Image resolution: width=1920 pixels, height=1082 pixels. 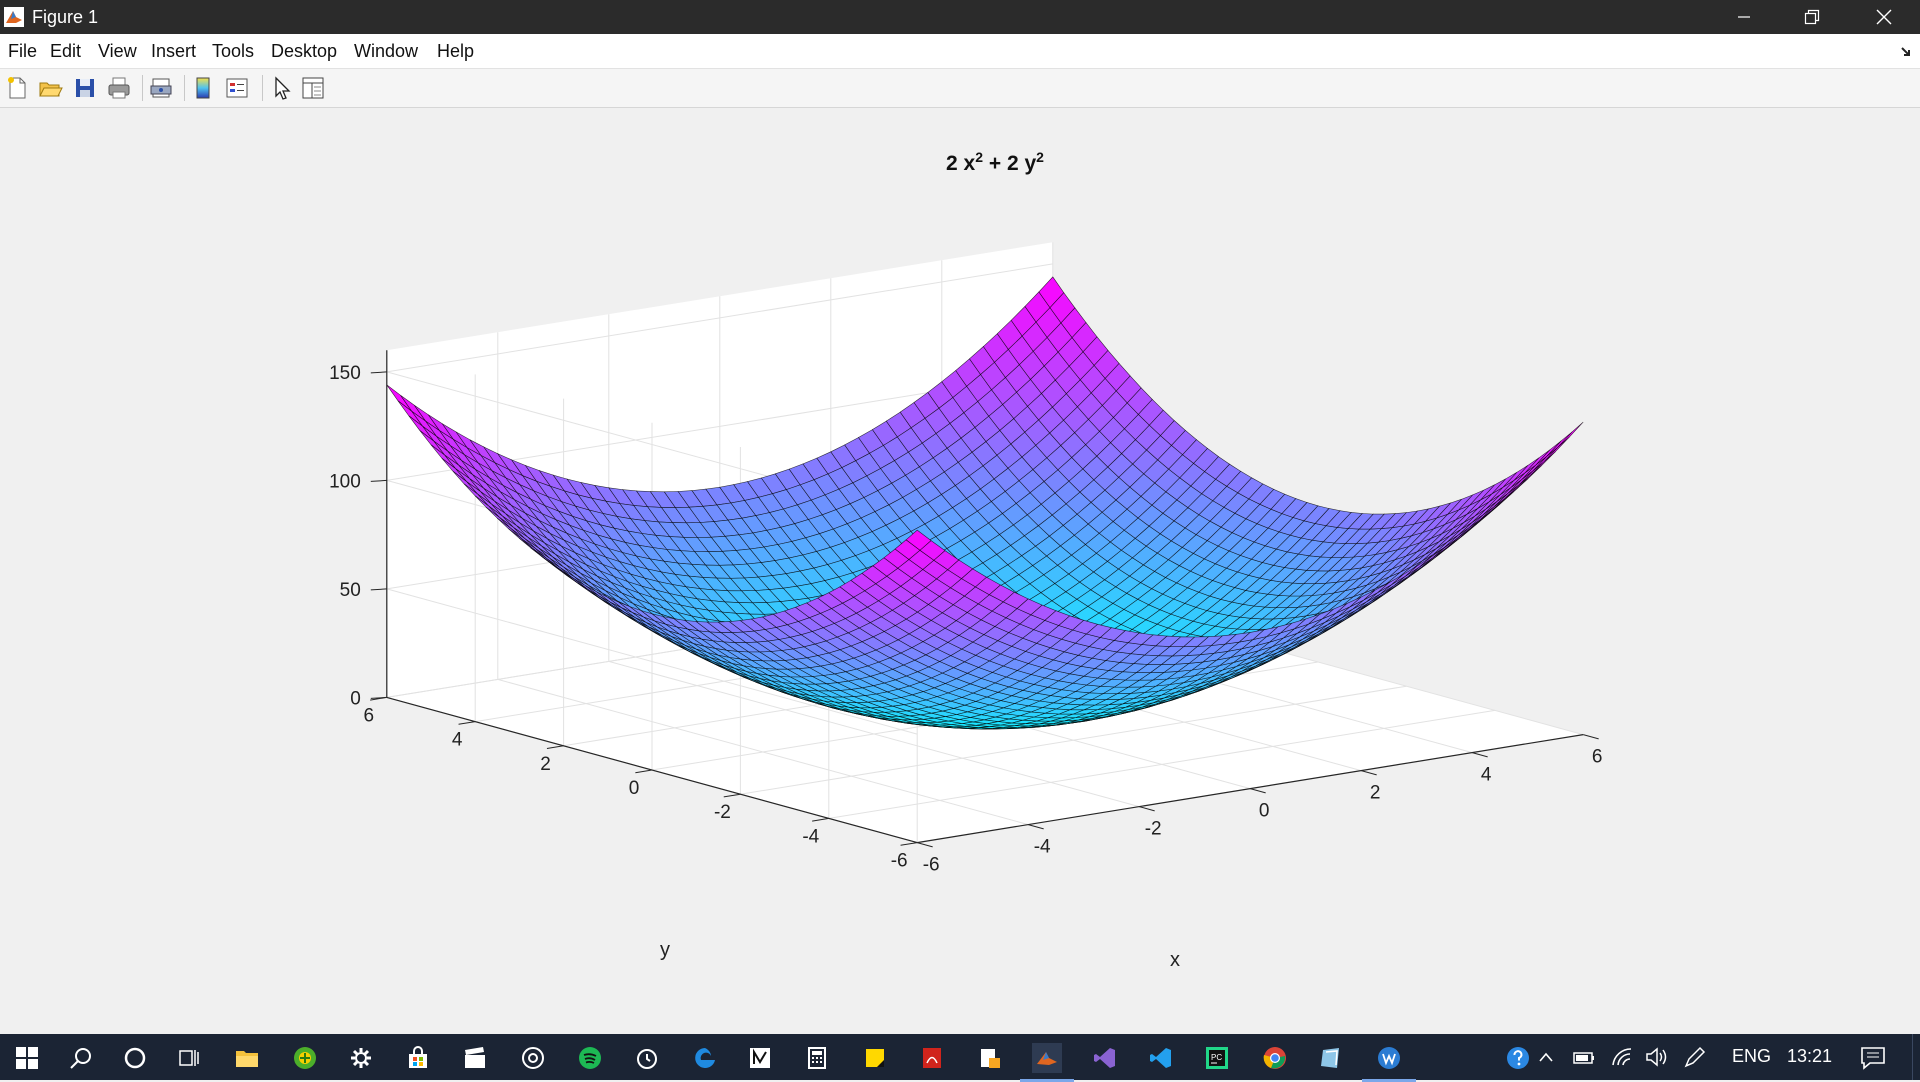 I want to click on chart-title: 2 x2 + 2 y2, so click(x=995, y=162).